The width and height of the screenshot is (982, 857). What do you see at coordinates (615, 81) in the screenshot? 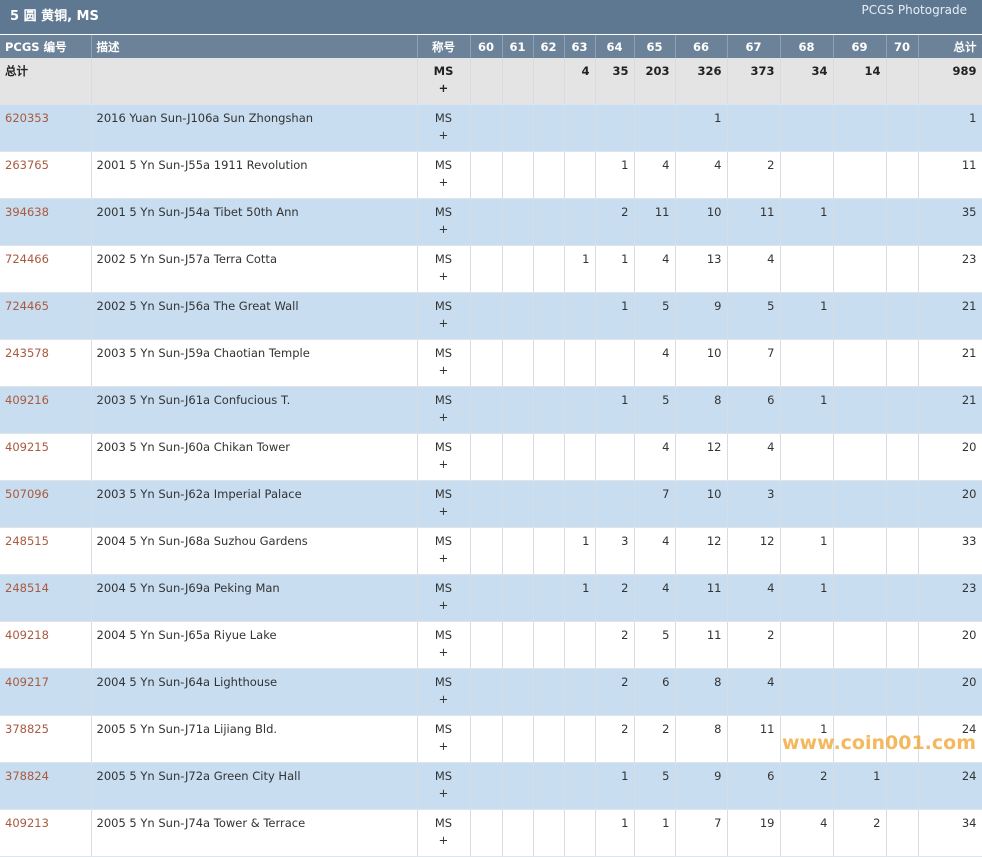
I see `count-cell: 35` at bounding box center [615, 81].